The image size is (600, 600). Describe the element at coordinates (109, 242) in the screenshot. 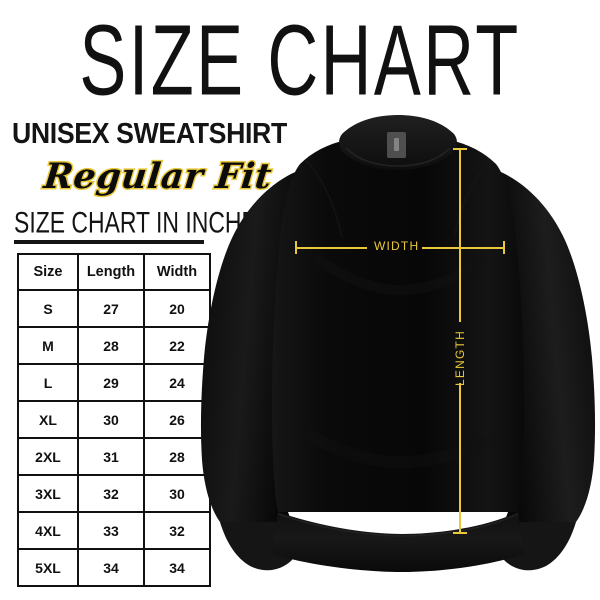

I see `units-label-underline` at that location.